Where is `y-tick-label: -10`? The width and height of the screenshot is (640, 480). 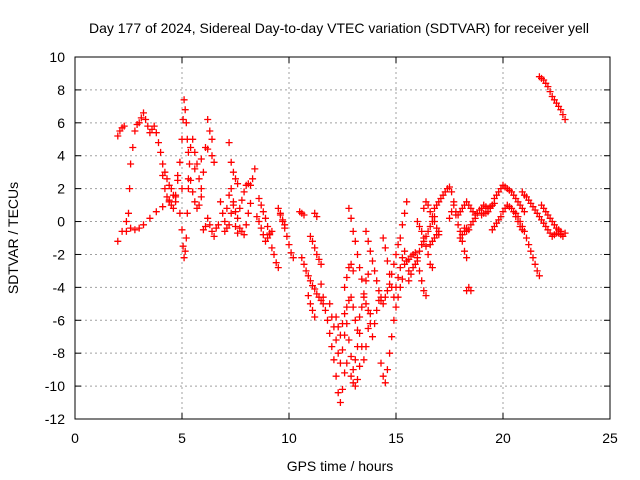
y-tick-label: -10 is located at coordinates (55, 386).